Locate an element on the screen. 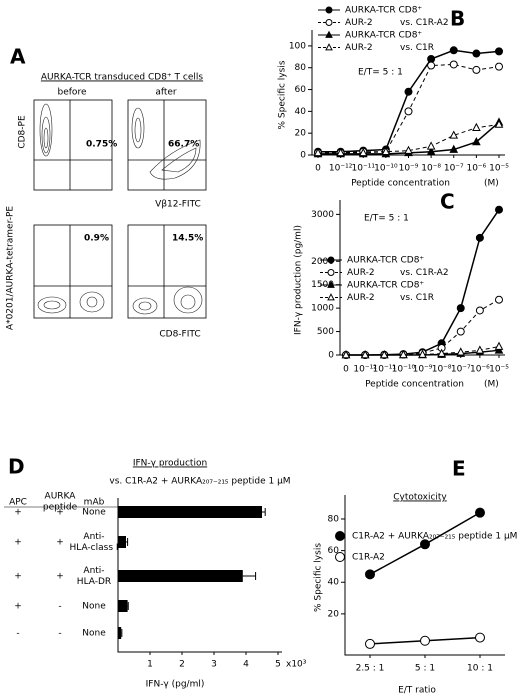 The width and height of the screenshot is (520, 699). y-tick-label: 60 is located at coordinates (334, 551).